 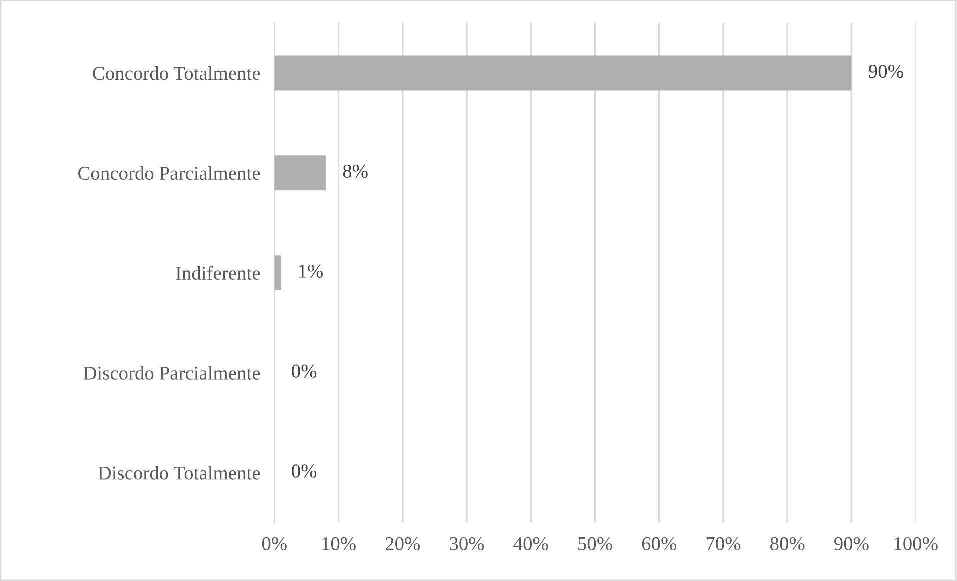 I want to click on x-tick-label: 10%, so click(x=339, y=544).